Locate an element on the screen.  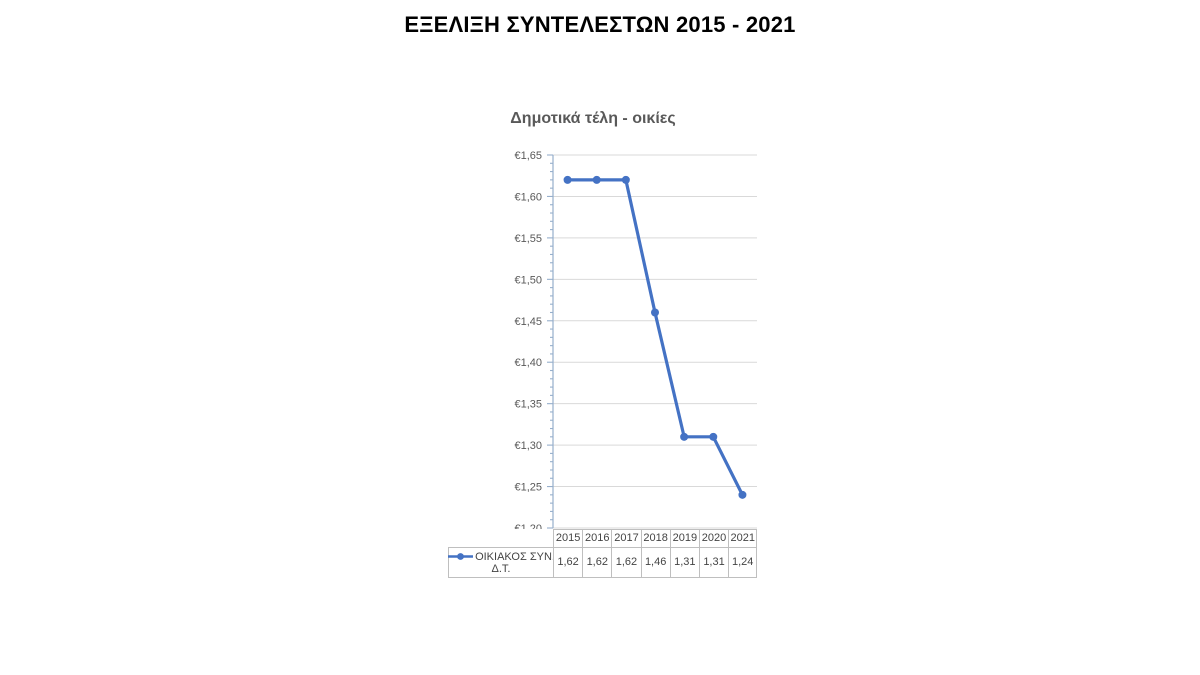
table-corner-spacer is located at coordinates (500, 538).